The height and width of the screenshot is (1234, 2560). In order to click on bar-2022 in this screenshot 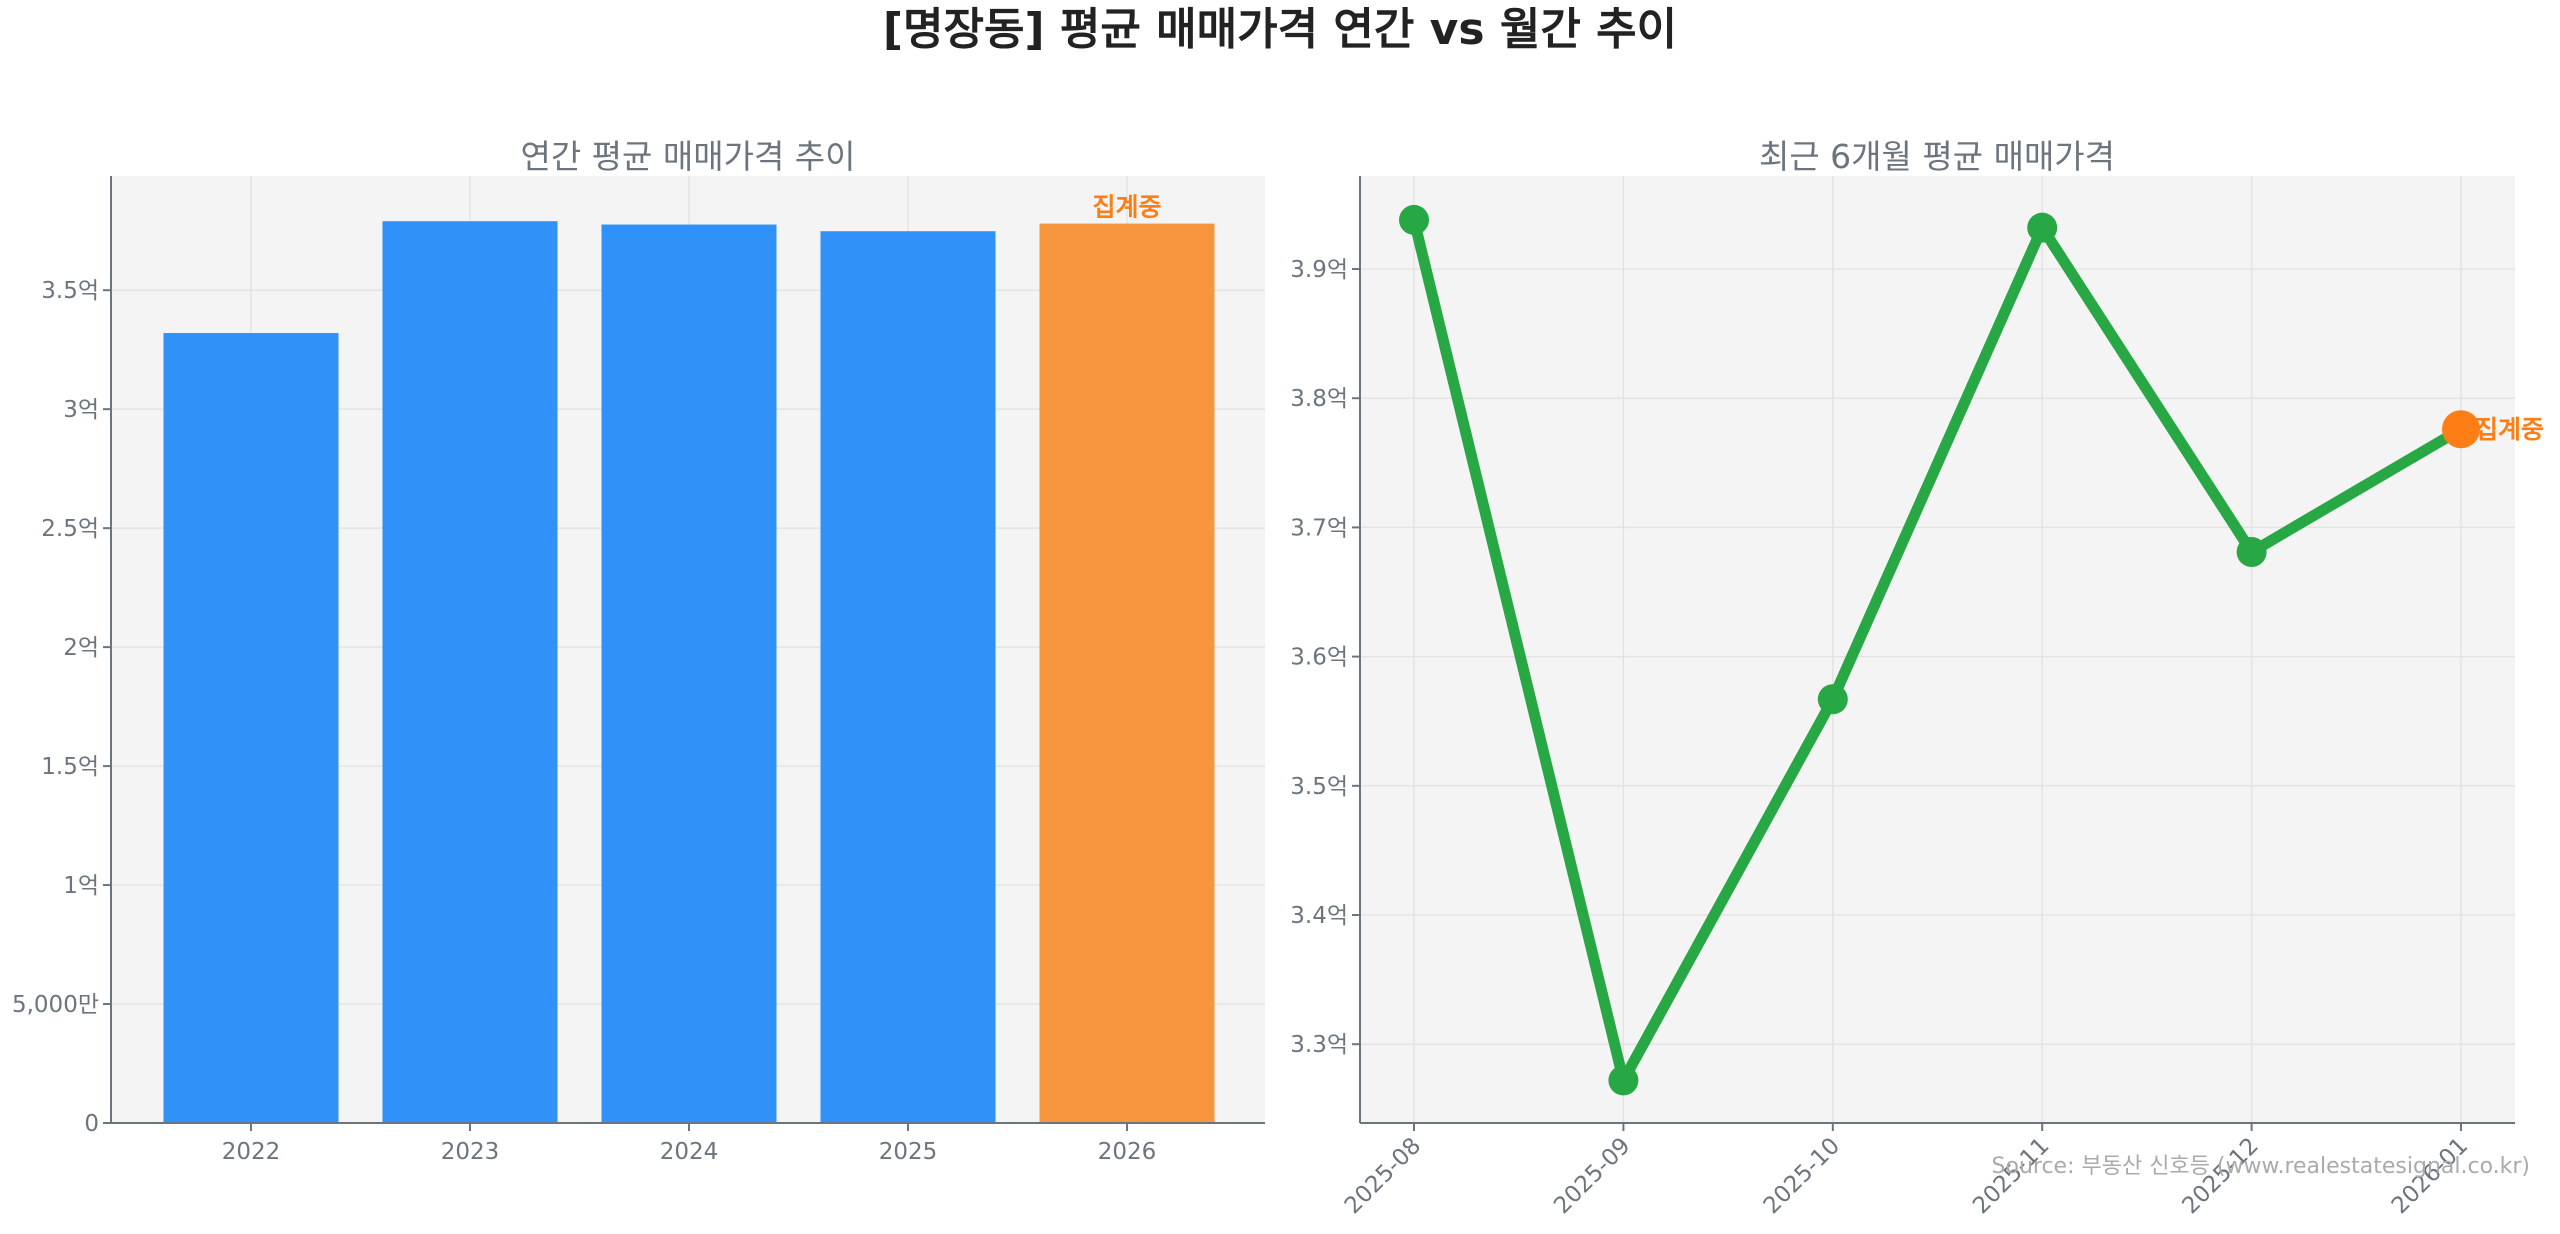, I will do `click(251, 728)`.